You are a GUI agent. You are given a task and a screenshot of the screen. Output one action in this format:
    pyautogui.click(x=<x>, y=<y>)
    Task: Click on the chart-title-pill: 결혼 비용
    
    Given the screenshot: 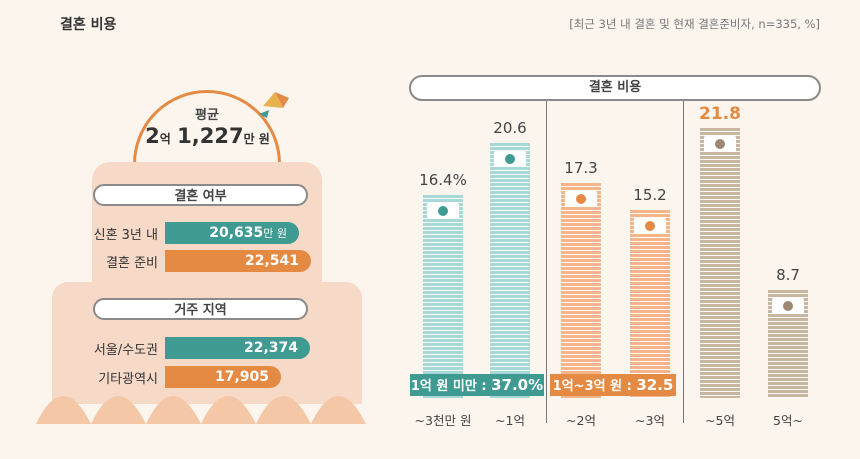 What is the action you would take?
    pyautogui.click(x=615, y=88)
    